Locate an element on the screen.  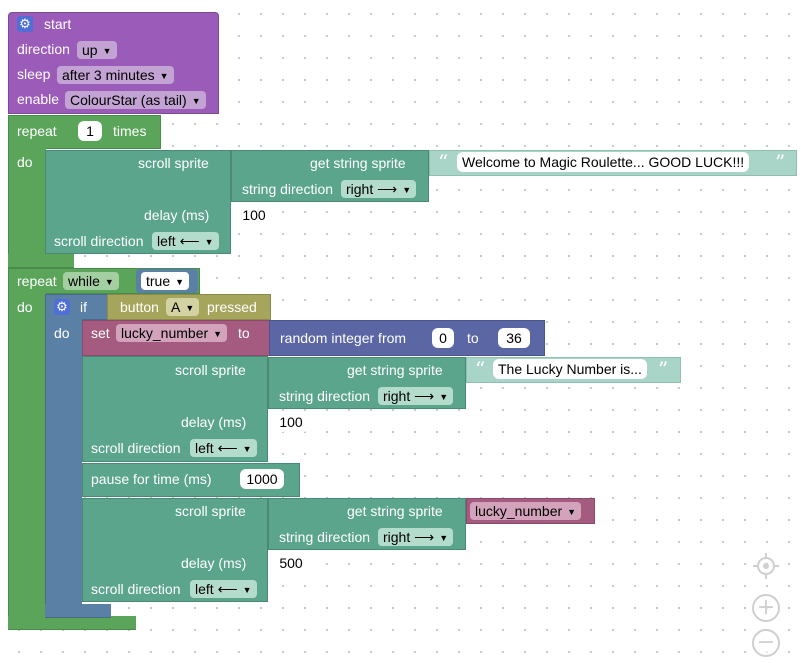
get-string-sprite-label-3: get string sprite is located at coordinates (395, 511).